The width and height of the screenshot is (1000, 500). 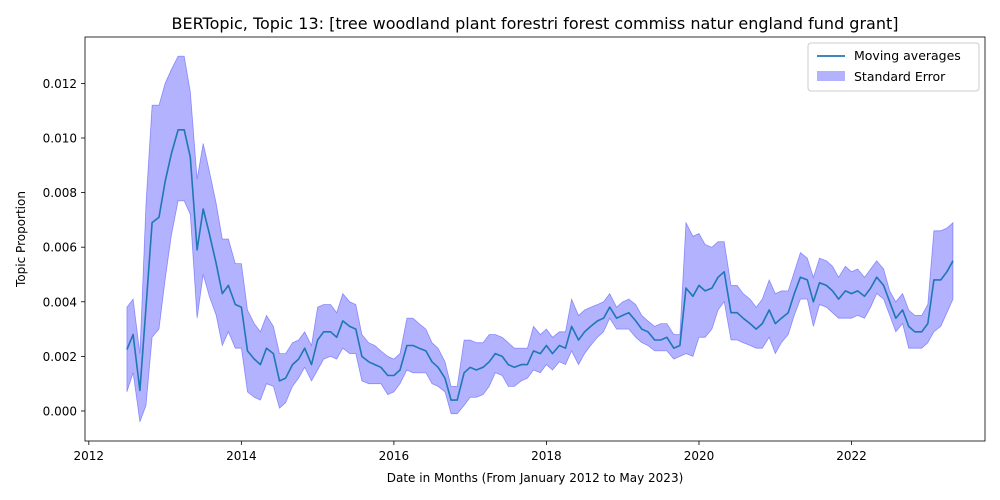 I want to click on legend-label-standard-error: Standard Error, so click(x=900, y=76).